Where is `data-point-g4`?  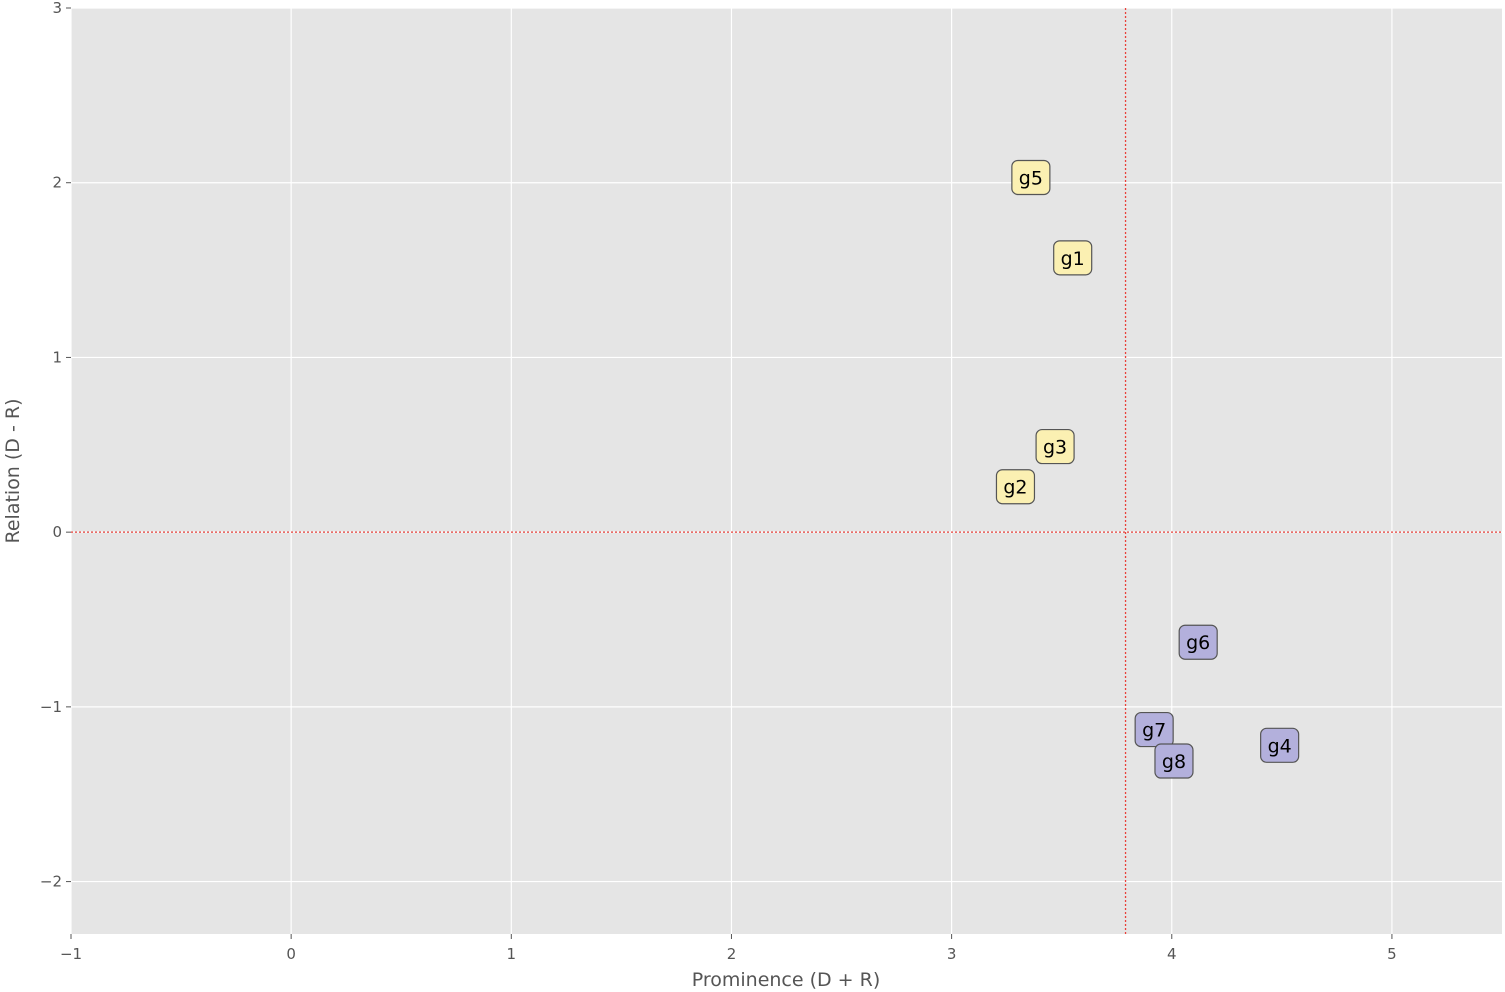
data-point-g4 is located at coordinates (1280, 745).